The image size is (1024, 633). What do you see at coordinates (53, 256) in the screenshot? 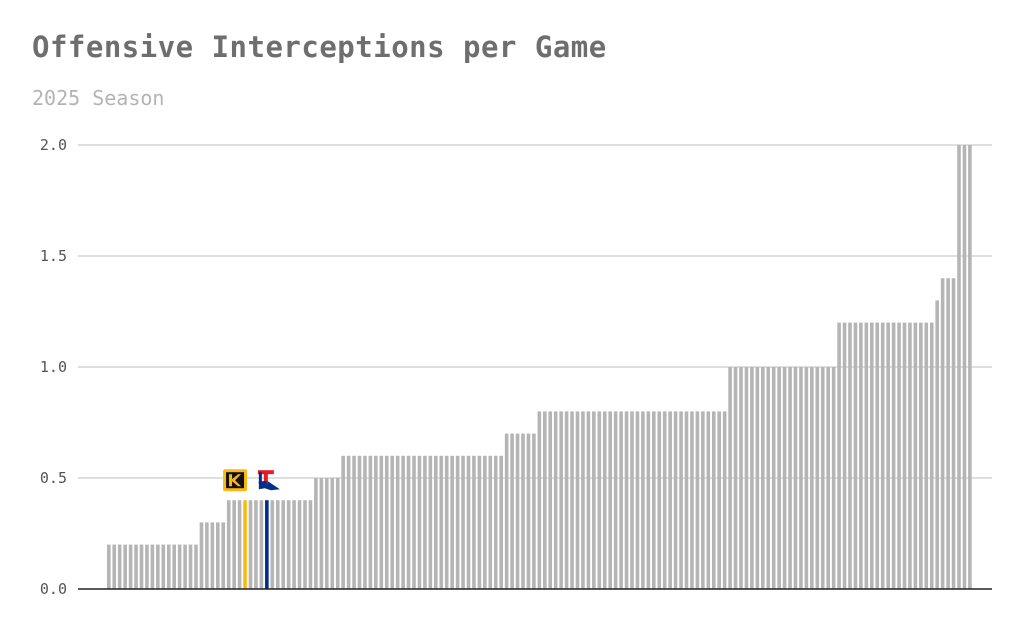
I see `y-tick-label: 1.5` at bounding box center [53, 256].